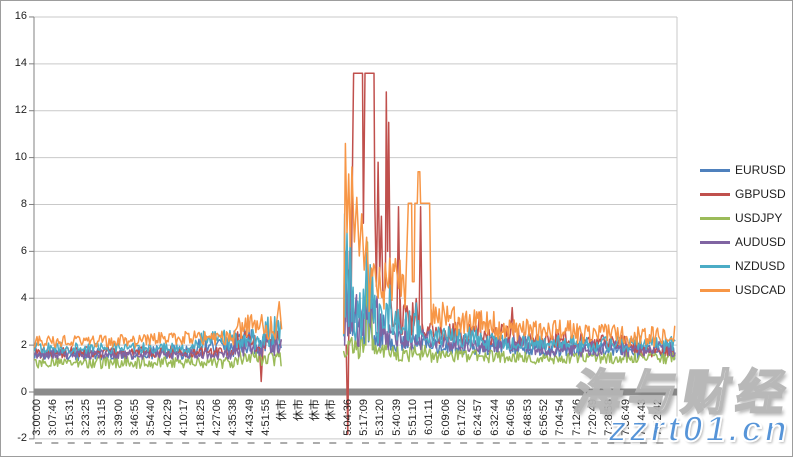  I want to click on series-line-usdjpy, so click(509, 303).